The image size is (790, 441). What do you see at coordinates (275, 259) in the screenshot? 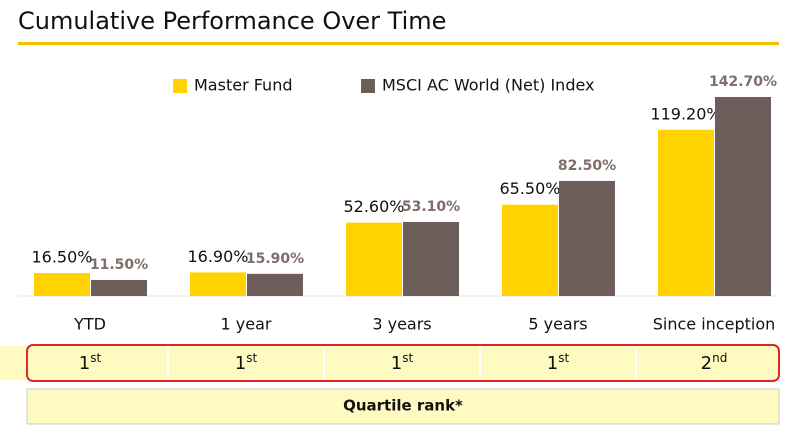
I see `value-label: 15.90%` at bounding box center [275, 259].